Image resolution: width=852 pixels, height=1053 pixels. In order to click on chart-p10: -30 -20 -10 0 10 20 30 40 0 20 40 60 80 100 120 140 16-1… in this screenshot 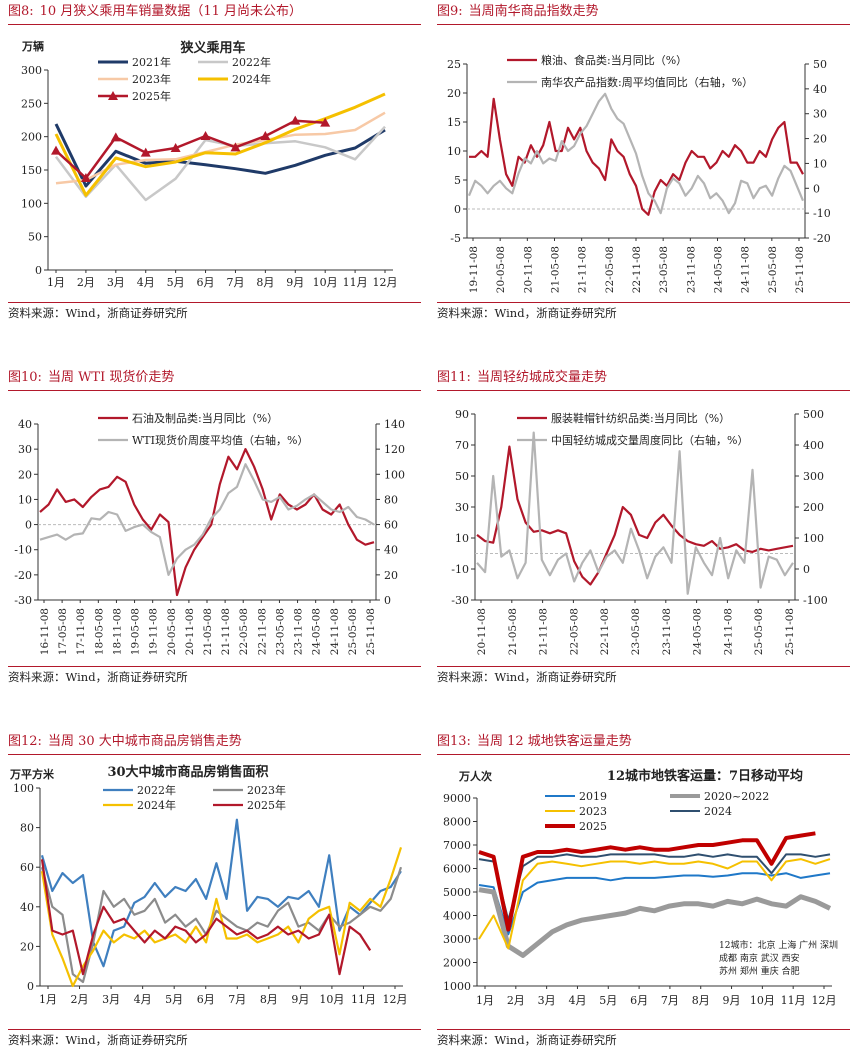, I will do `click(209, 533)`.